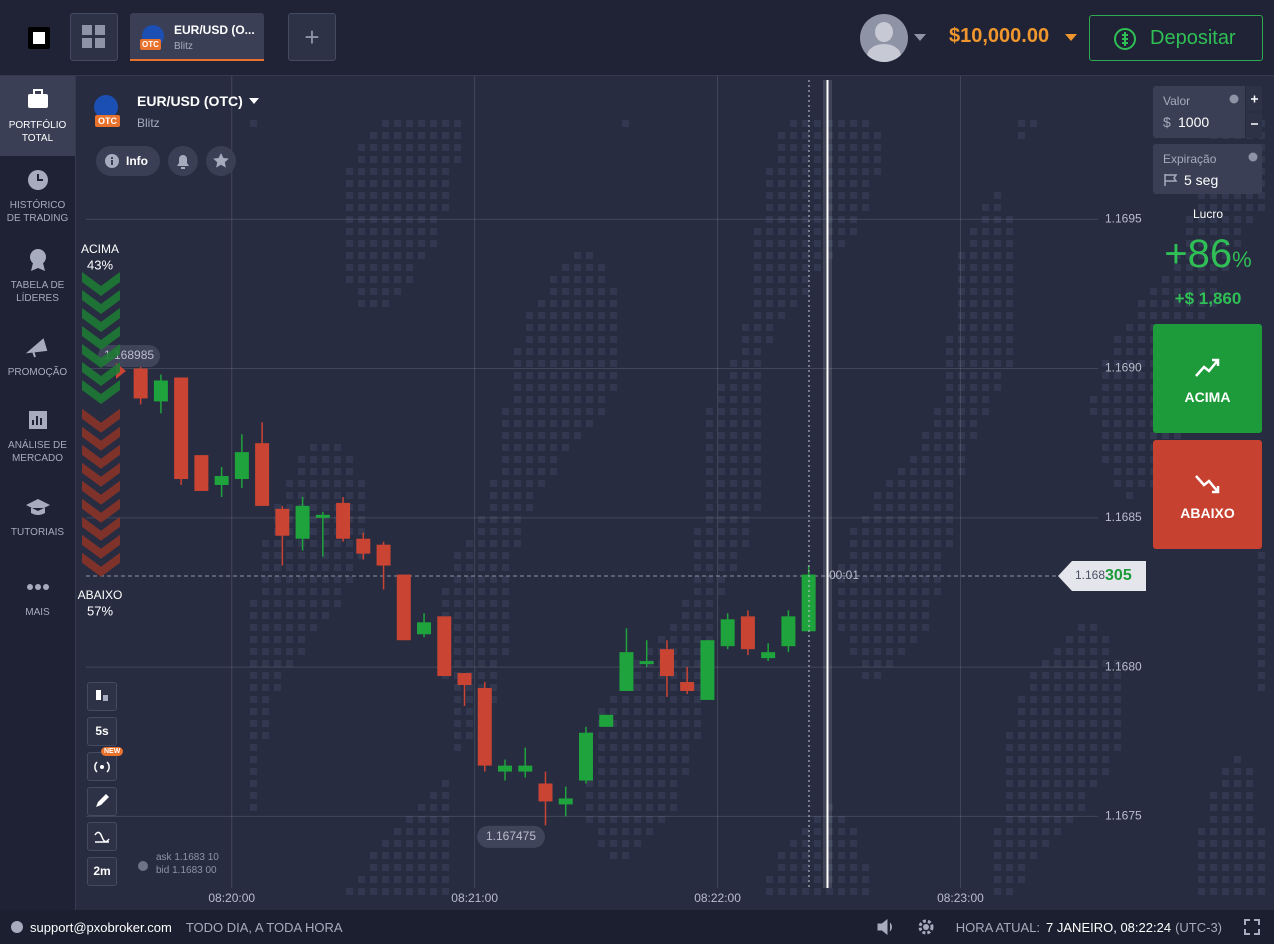  Describe the element at coordinates (1252, 927) in the screenshot. I see `fullscreen-icon` at that location.